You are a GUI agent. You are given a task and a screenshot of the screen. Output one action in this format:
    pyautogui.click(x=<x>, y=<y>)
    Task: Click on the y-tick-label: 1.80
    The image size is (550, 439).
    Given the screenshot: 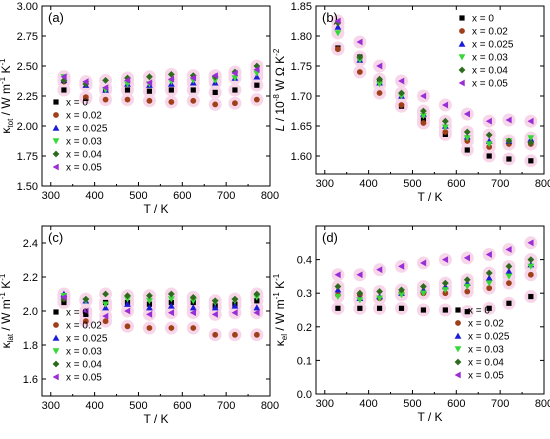 What is the action you would take?
    pyautogui.click(x=301, y=37)
    